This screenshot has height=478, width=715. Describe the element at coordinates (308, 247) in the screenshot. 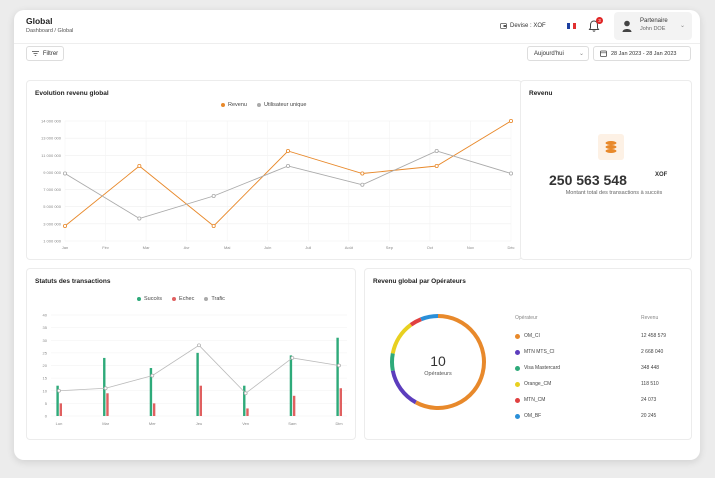

I see `x-tick-label: Juil` at that location.